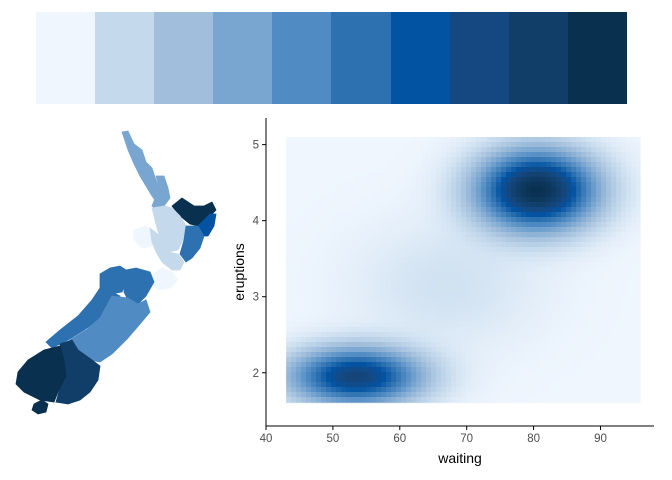 This screenshot has width=672, height=480. Describe the element at coordinates (142, 167) in the screenshot. I see `map-region-northland` at that location.